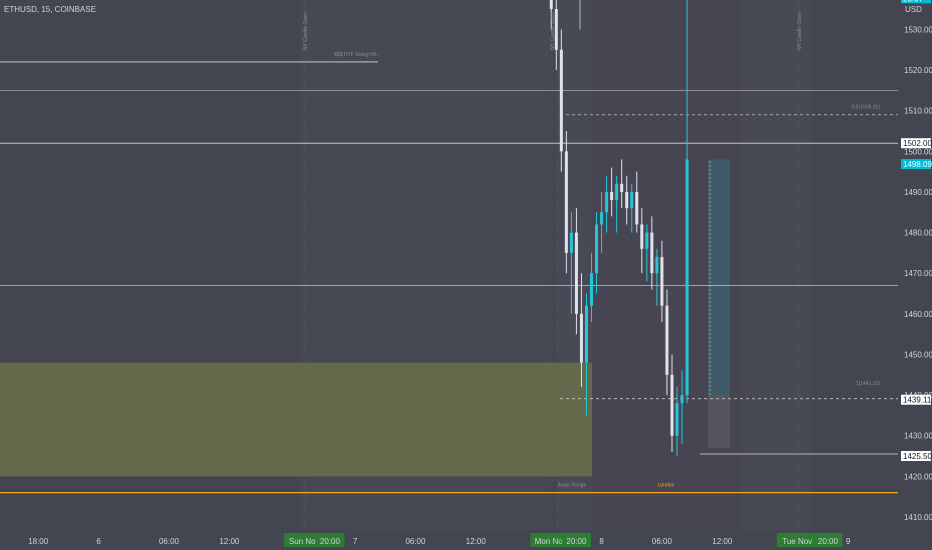 The height and width of the screenshot is (550, 932). I want to click on time-highlight-label: Sun Nov 06, so click(310, 541).